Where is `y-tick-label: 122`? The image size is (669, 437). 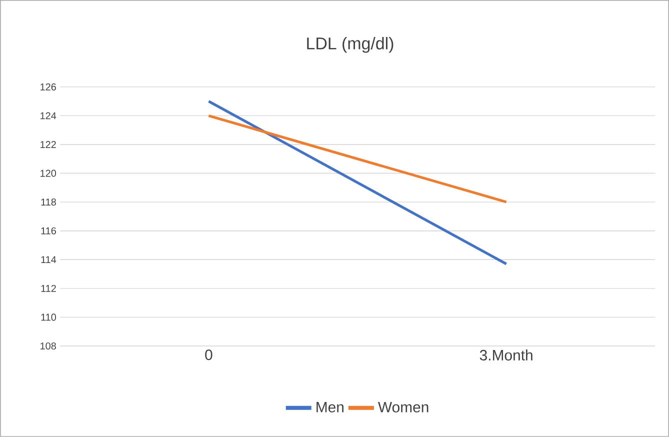 y-tick-label: 122 is located at coordinates (48, 144).